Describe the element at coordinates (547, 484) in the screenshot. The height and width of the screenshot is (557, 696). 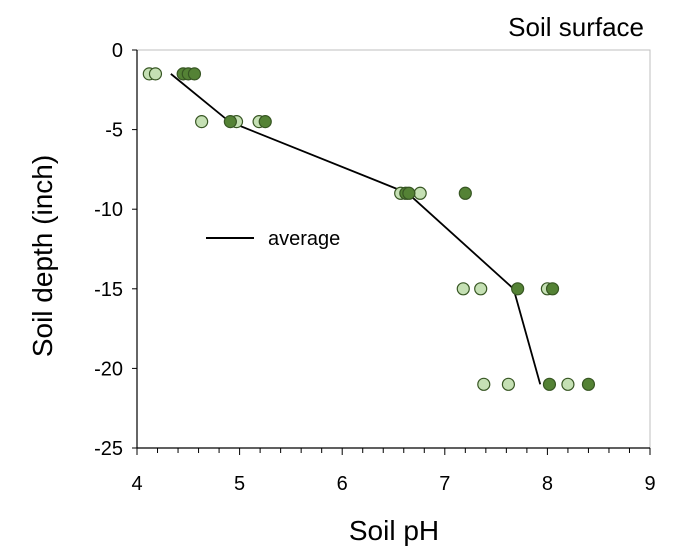
I see `x-tick-label: 8` at that location.